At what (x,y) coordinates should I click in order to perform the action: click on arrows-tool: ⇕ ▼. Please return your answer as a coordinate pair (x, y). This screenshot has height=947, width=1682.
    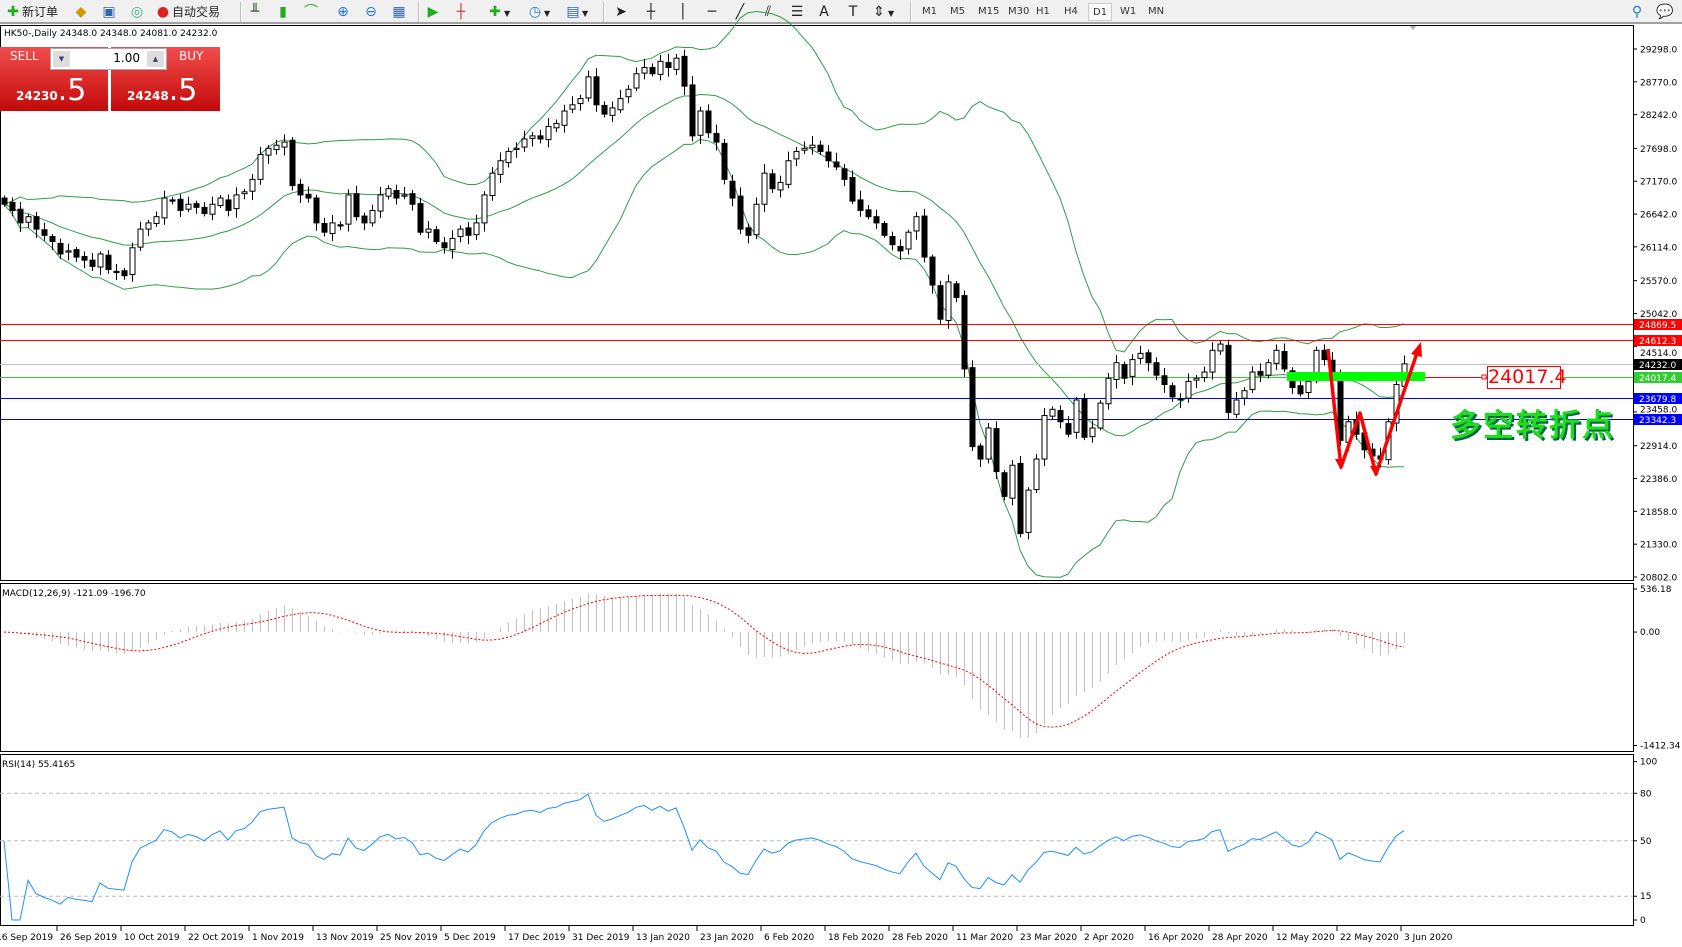
    Looking at the image, I should click on (882, 12).